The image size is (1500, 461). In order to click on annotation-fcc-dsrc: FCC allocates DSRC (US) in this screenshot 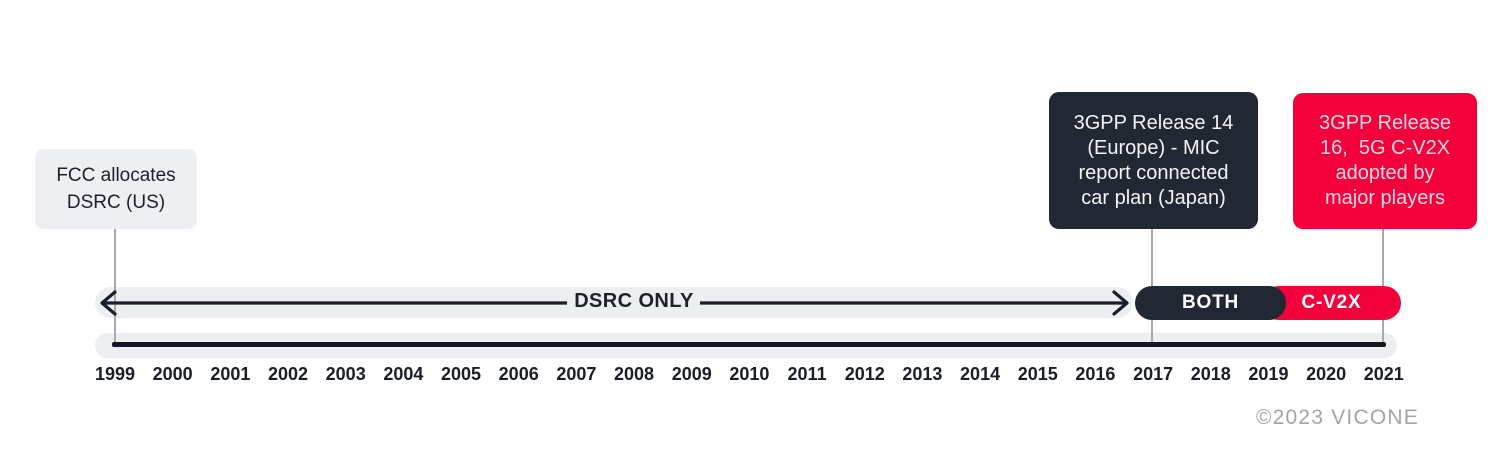, I will do `click(116, 189)`.